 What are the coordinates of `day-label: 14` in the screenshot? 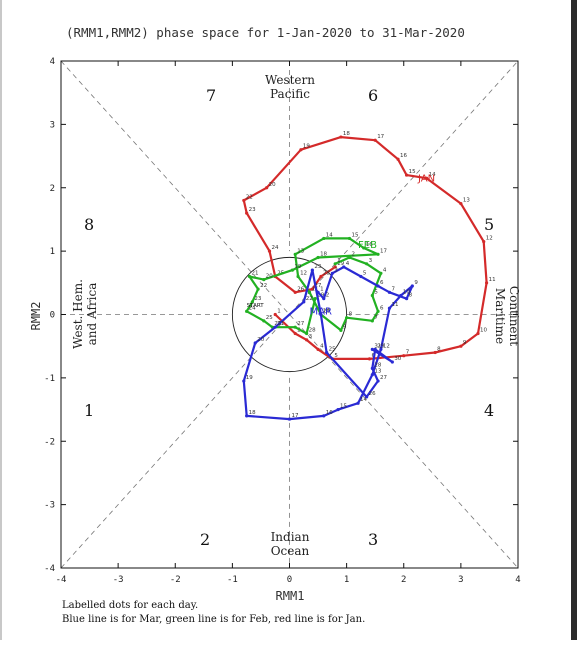 It's located at (363, 400).